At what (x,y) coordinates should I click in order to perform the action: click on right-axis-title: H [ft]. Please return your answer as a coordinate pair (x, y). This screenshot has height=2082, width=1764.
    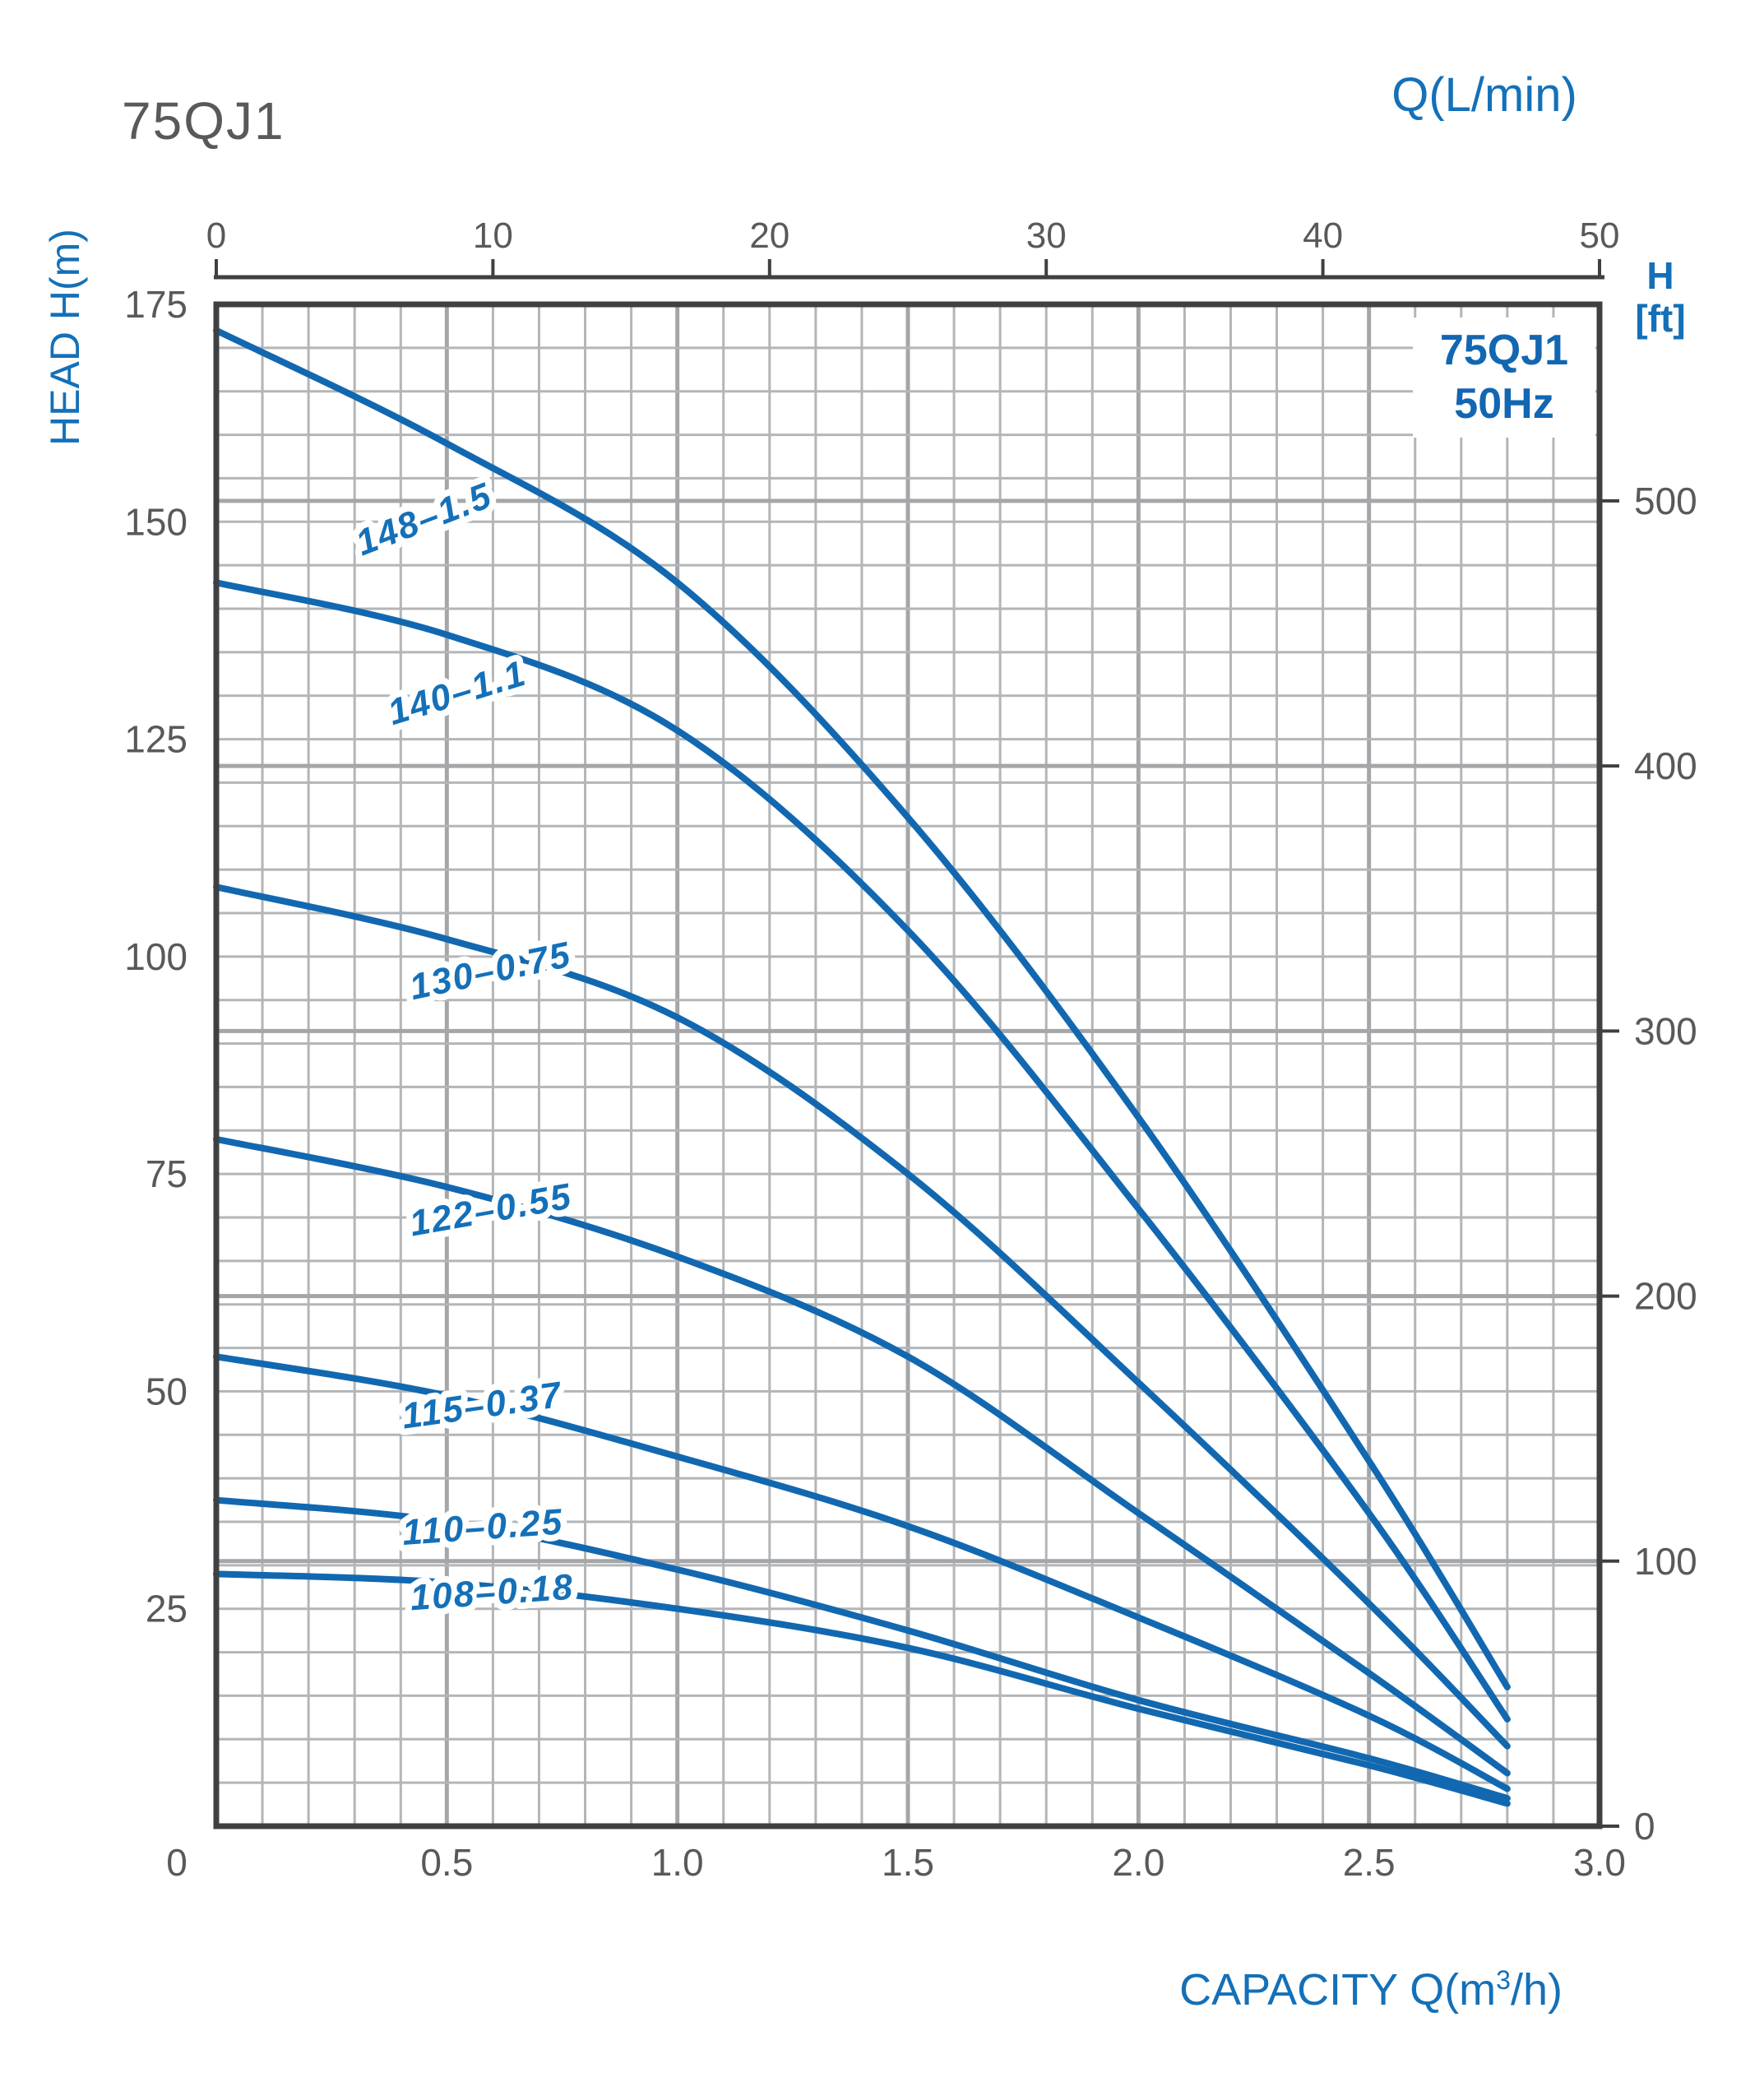
    Looking at the image, I should click on (1660, 297).